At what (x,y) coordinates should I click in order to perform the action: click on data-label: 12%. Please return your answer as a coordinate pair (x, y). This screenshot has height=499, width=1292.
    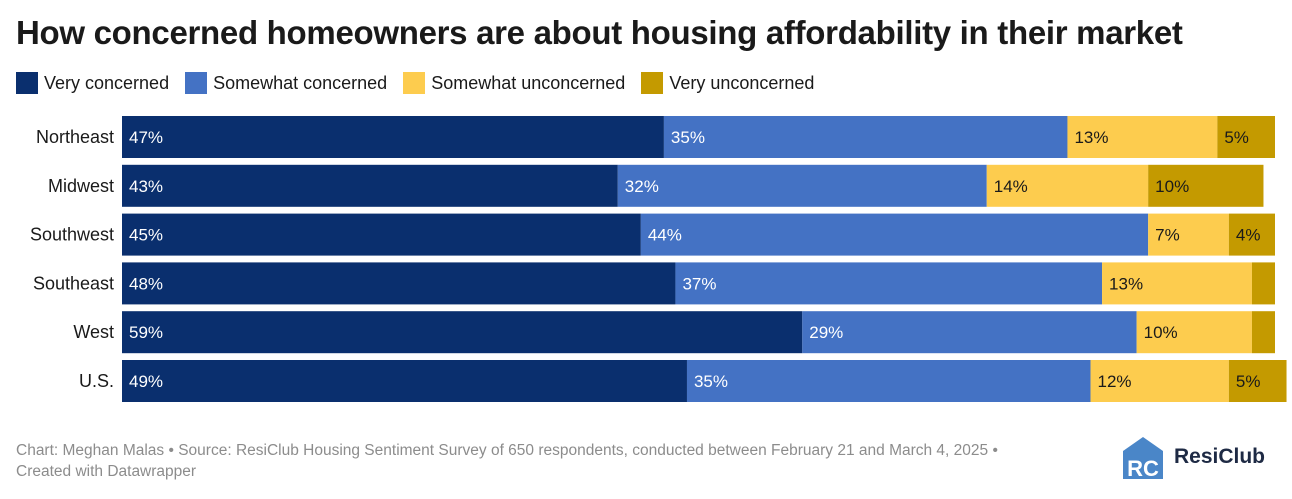
    Looking at the image, I should click on (1115, 381).